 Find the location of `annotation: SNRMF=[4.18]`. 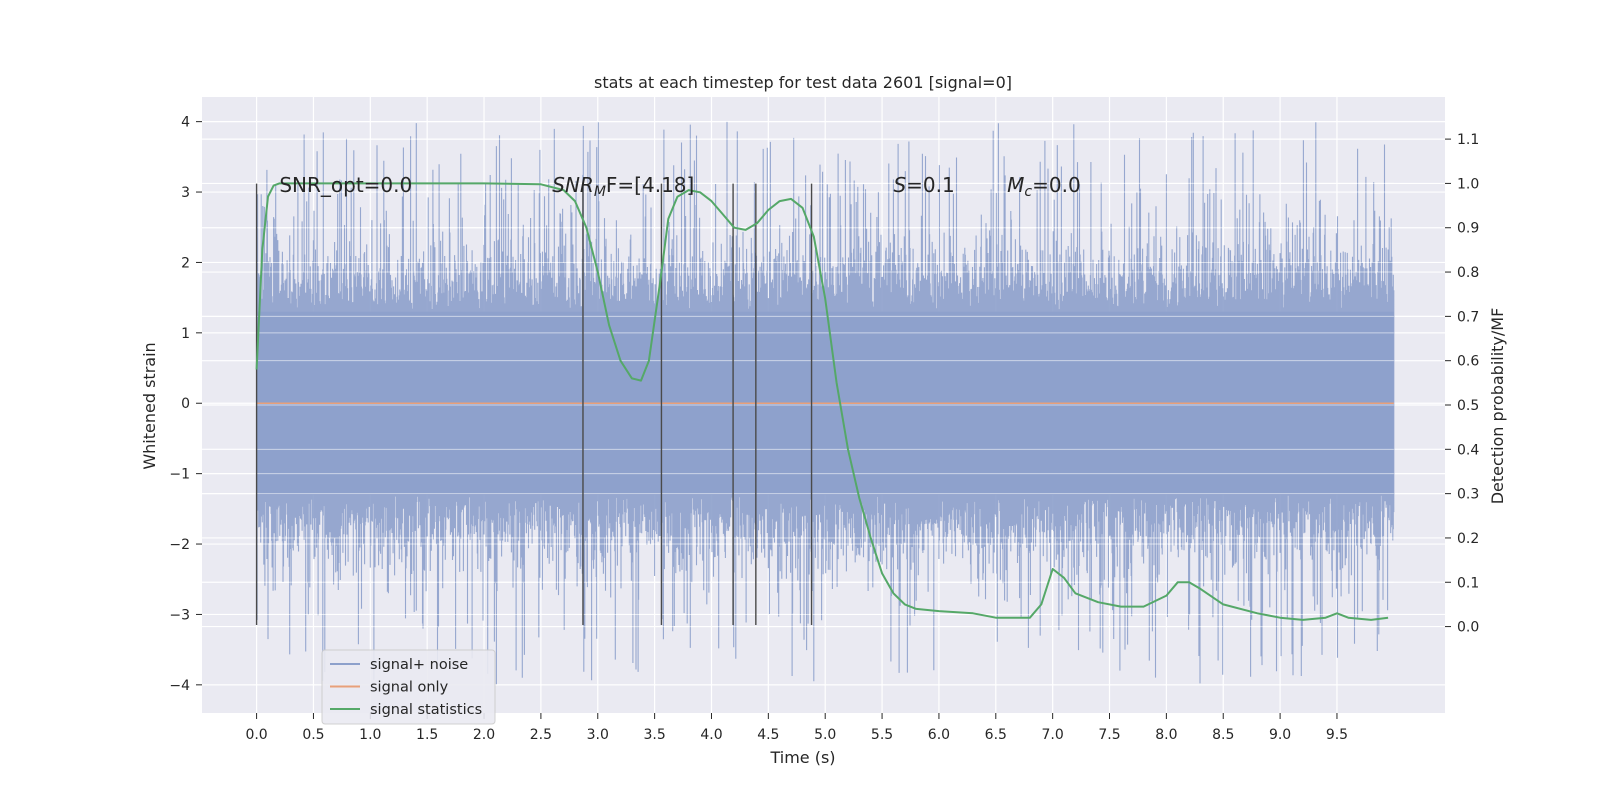

annotation: SNRMF=[4.18] is located at coordinates (623, 186).